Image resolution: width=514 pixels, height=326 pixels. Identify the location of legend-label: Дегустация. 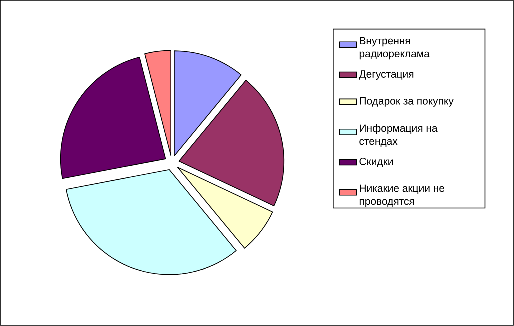
(386, 75).